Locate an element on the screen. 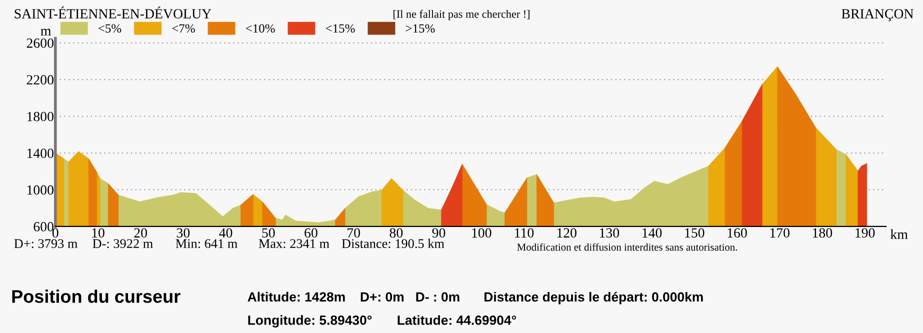 The height and width of the screenshot is (333, 923). x-tick-label: 180 is located at coordinates (822, 233).